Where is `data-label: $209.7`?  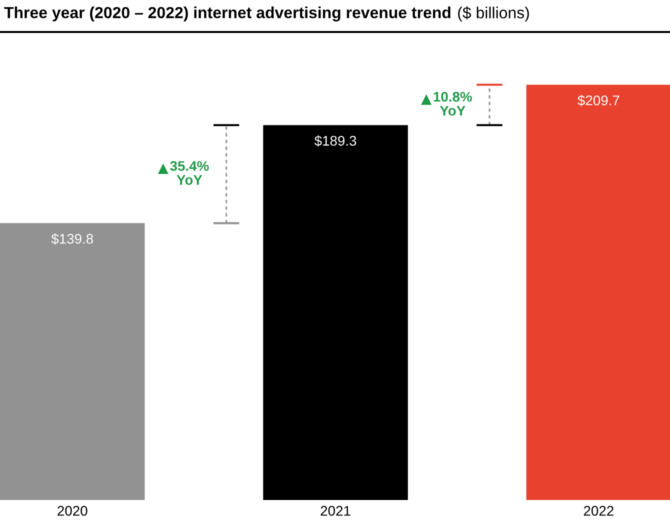 data-label: $209.7 is located at coordinates (599, 100).